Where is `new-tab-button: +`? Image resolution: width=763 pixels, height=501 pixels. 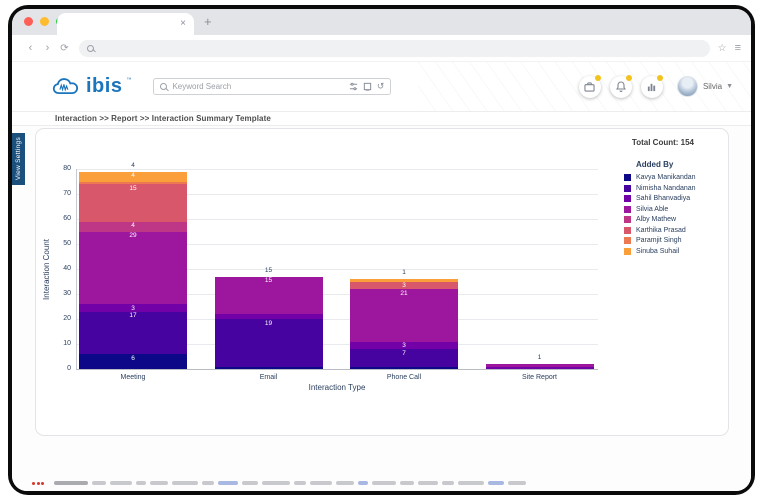
new-tab-button: + is located at coordinates (208, 21).